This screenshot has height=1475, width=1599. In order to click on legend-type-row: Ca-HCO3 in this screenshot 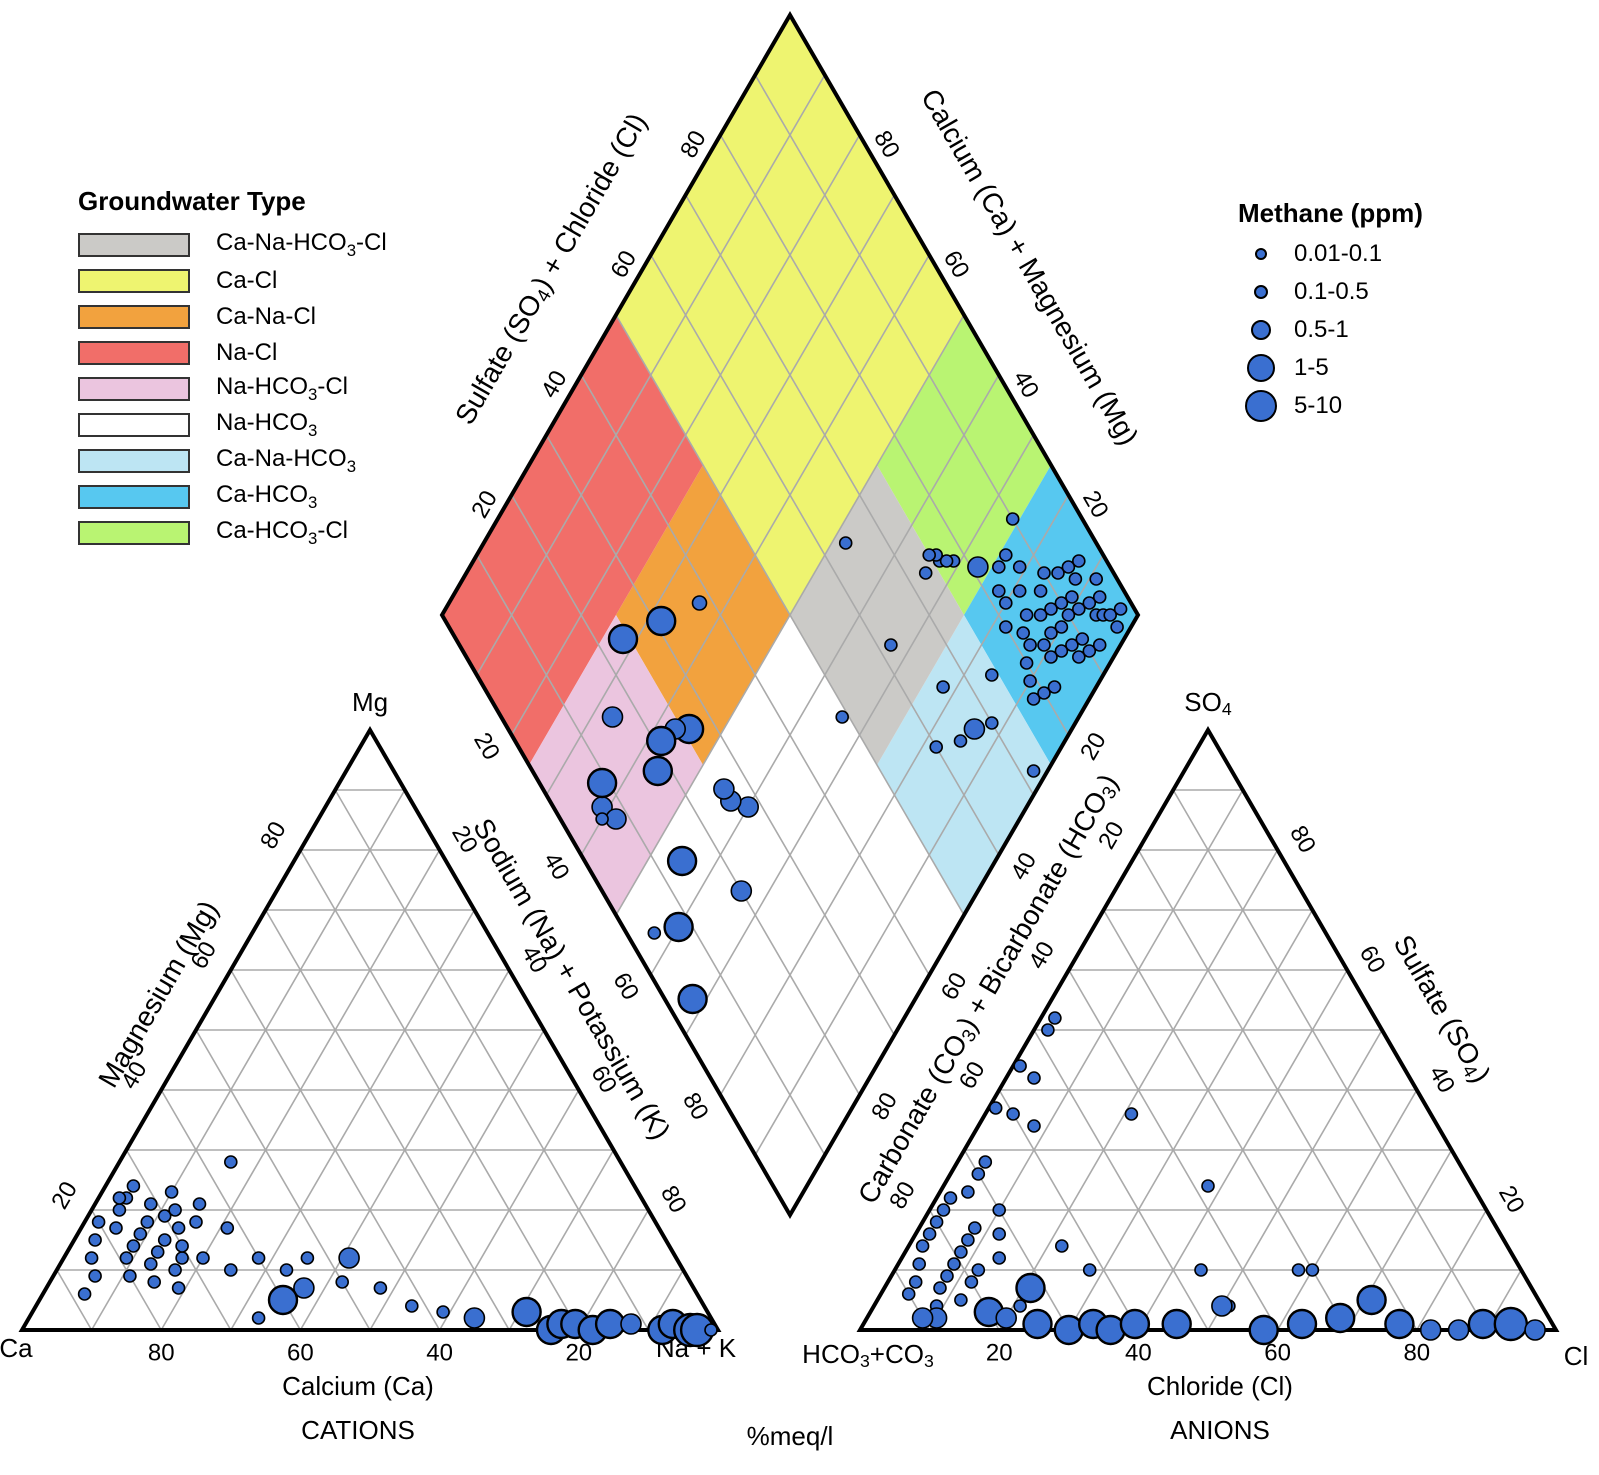, I will do `click(278, 497)`.